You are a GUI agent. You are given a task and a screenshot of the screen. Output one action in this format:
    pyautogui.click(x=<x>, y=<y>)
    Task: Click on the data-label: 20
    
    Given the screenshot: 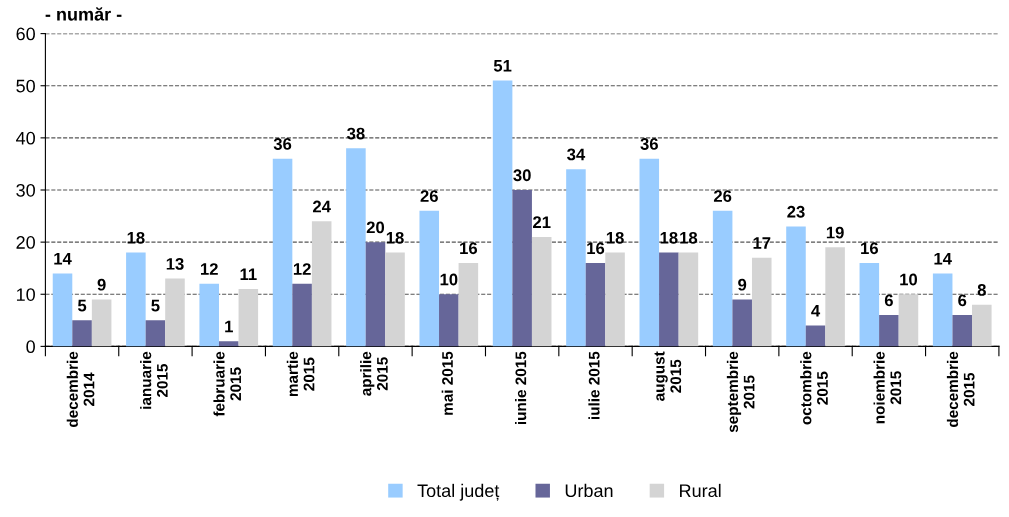 What is the action you would take?
    pyautogui.click(x=375, y=227)
    